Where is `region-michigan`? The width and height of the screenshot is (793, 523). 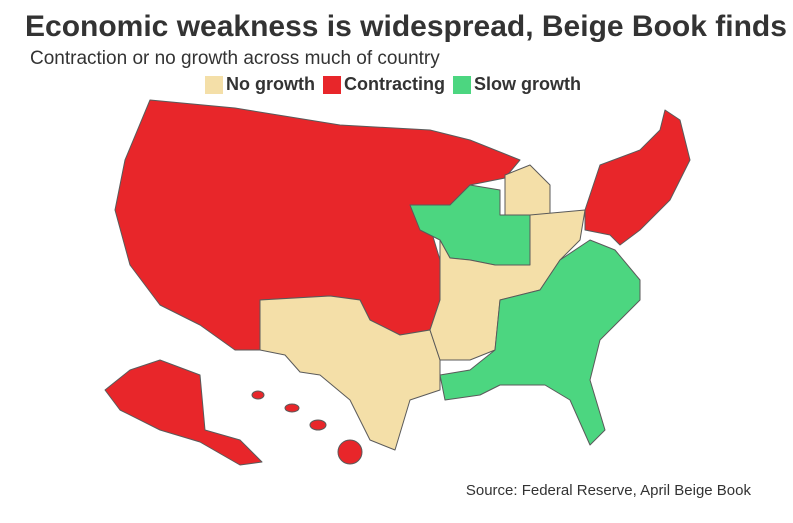 region-michigan is located at coordinates (527, 190).